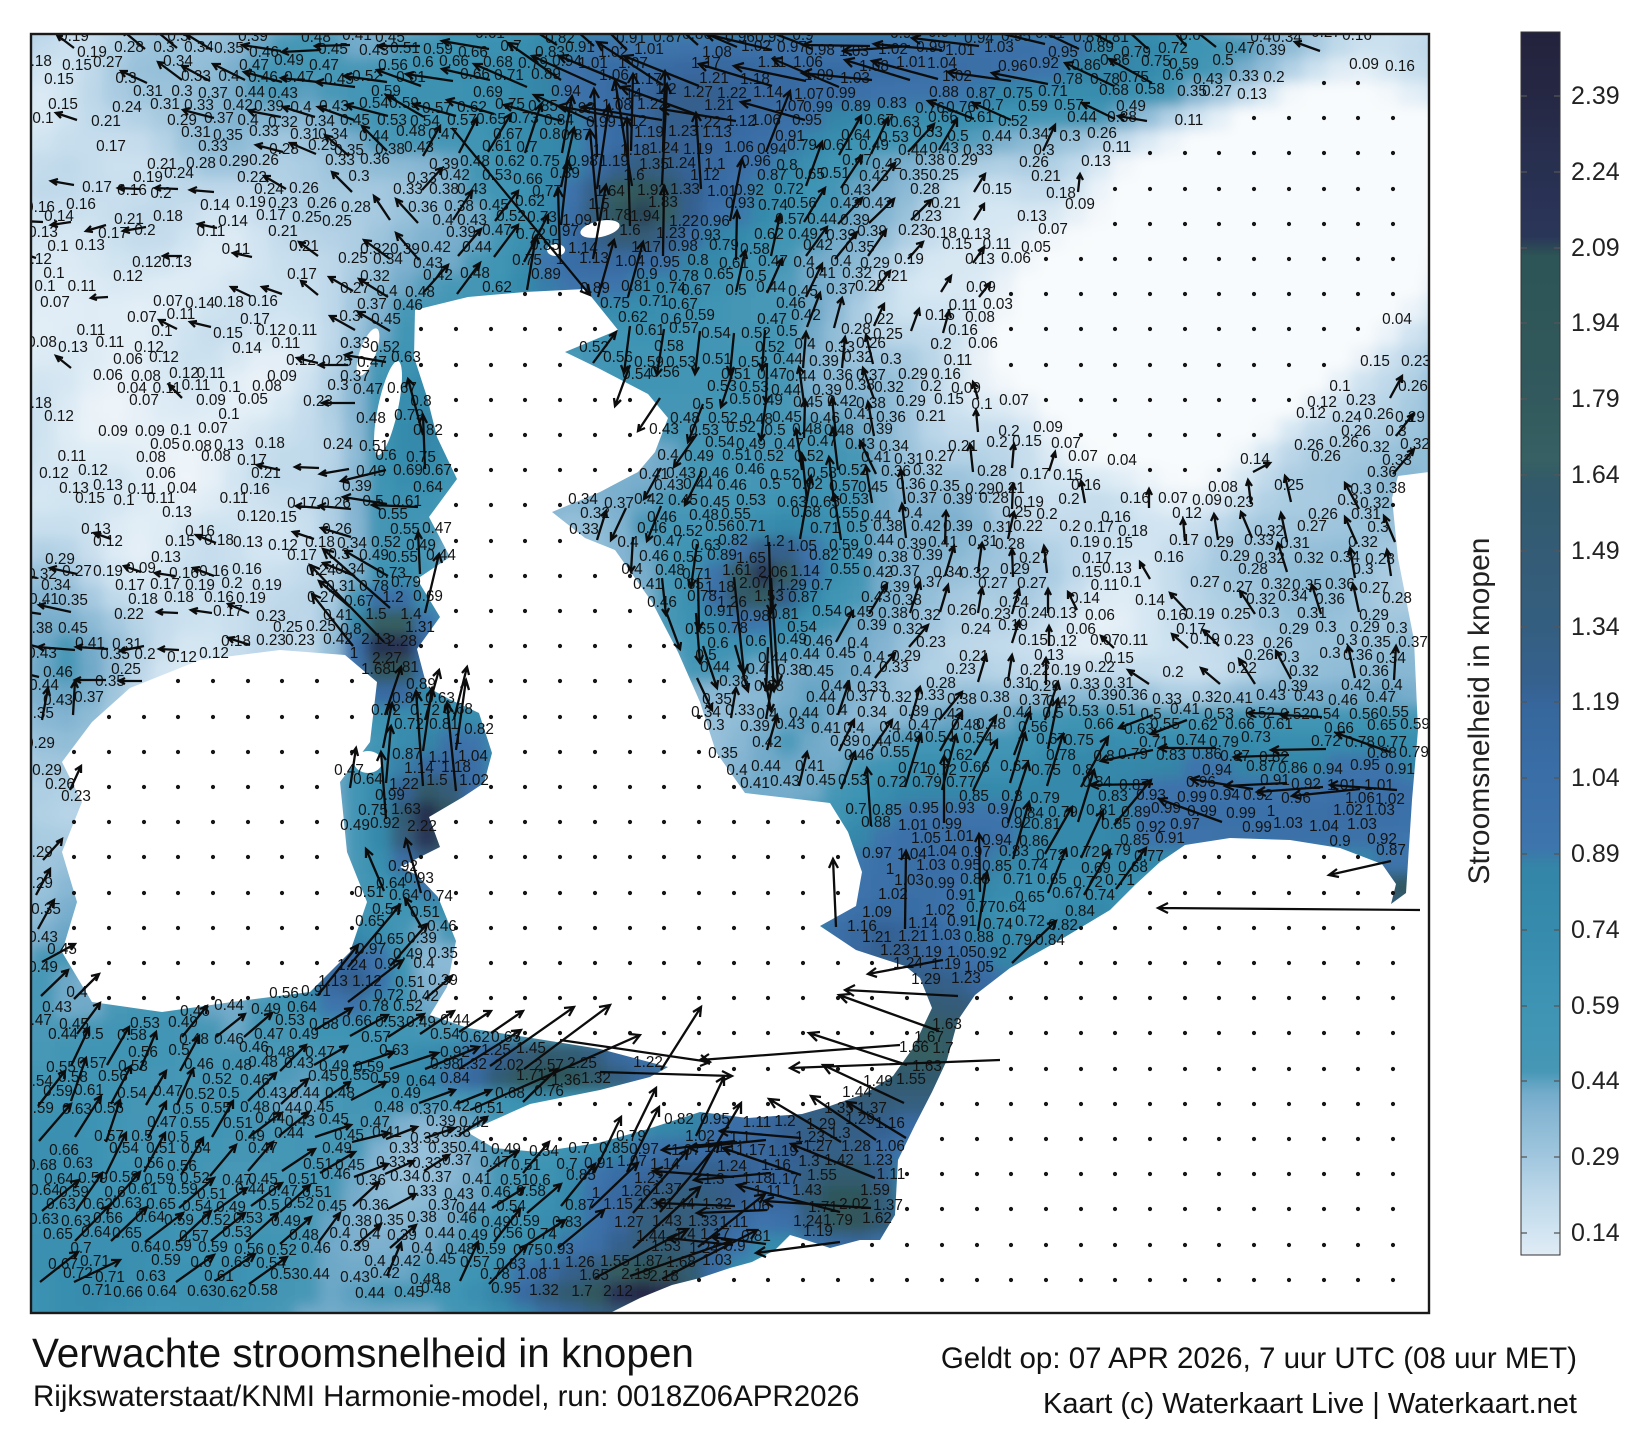  I want to click on svg-text: 1.21, so click(719, 105).